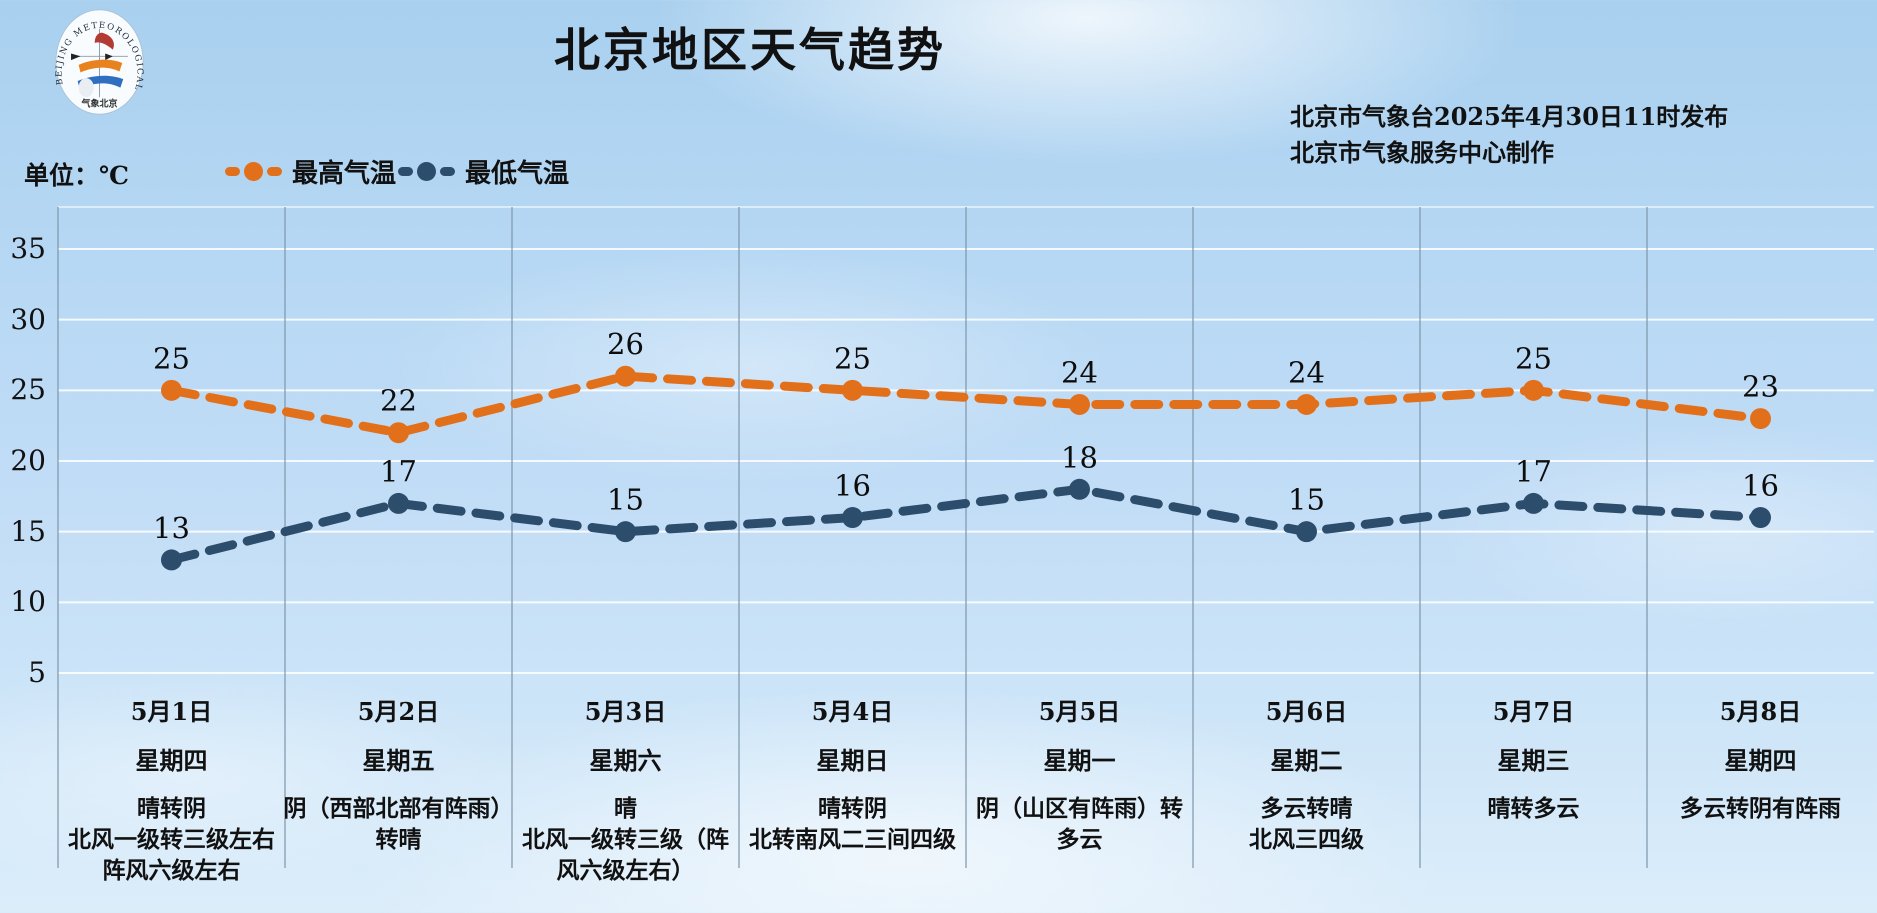 The image size is (1877, 913). I want to click on data-label: 22, so click(398, 401).